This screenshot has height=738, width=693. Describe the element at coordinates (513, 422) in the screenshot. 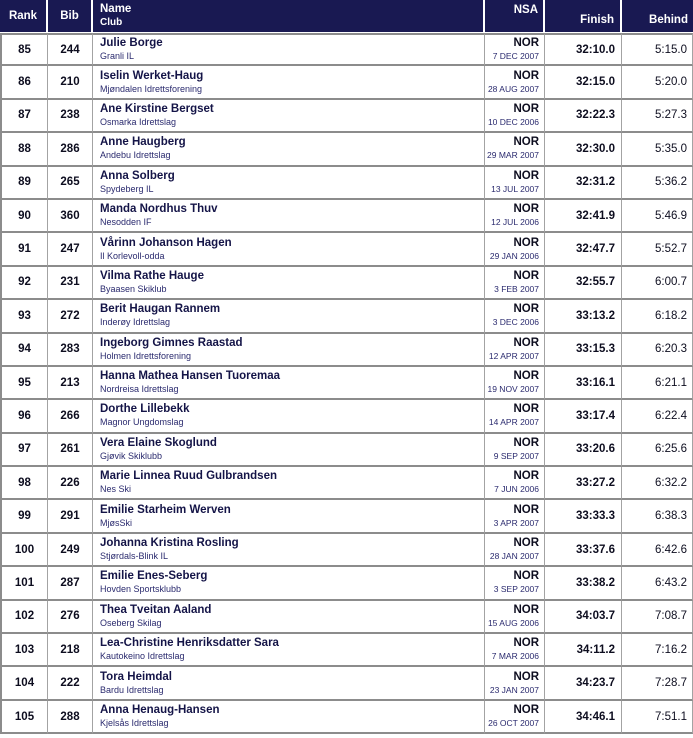

I see `birth-date: 14 APR 2007` at that location.